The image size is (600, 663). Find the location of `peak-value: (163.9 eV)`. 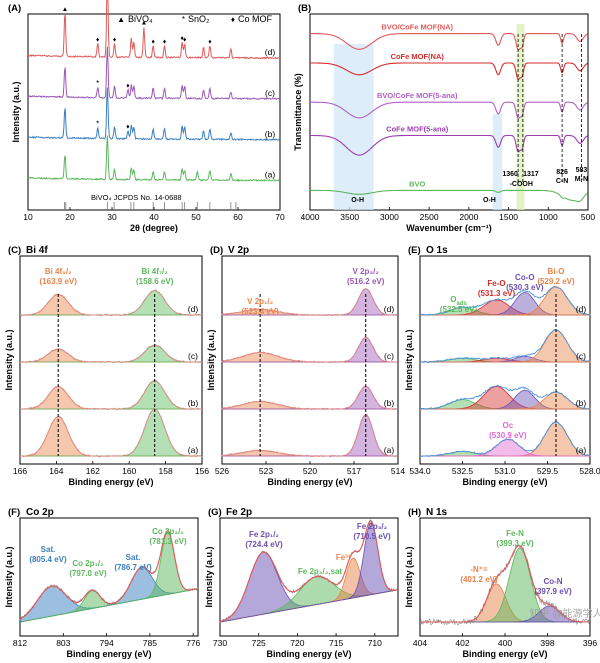

peak-value: (163.9 eV) is located at coordinates (59, 281).